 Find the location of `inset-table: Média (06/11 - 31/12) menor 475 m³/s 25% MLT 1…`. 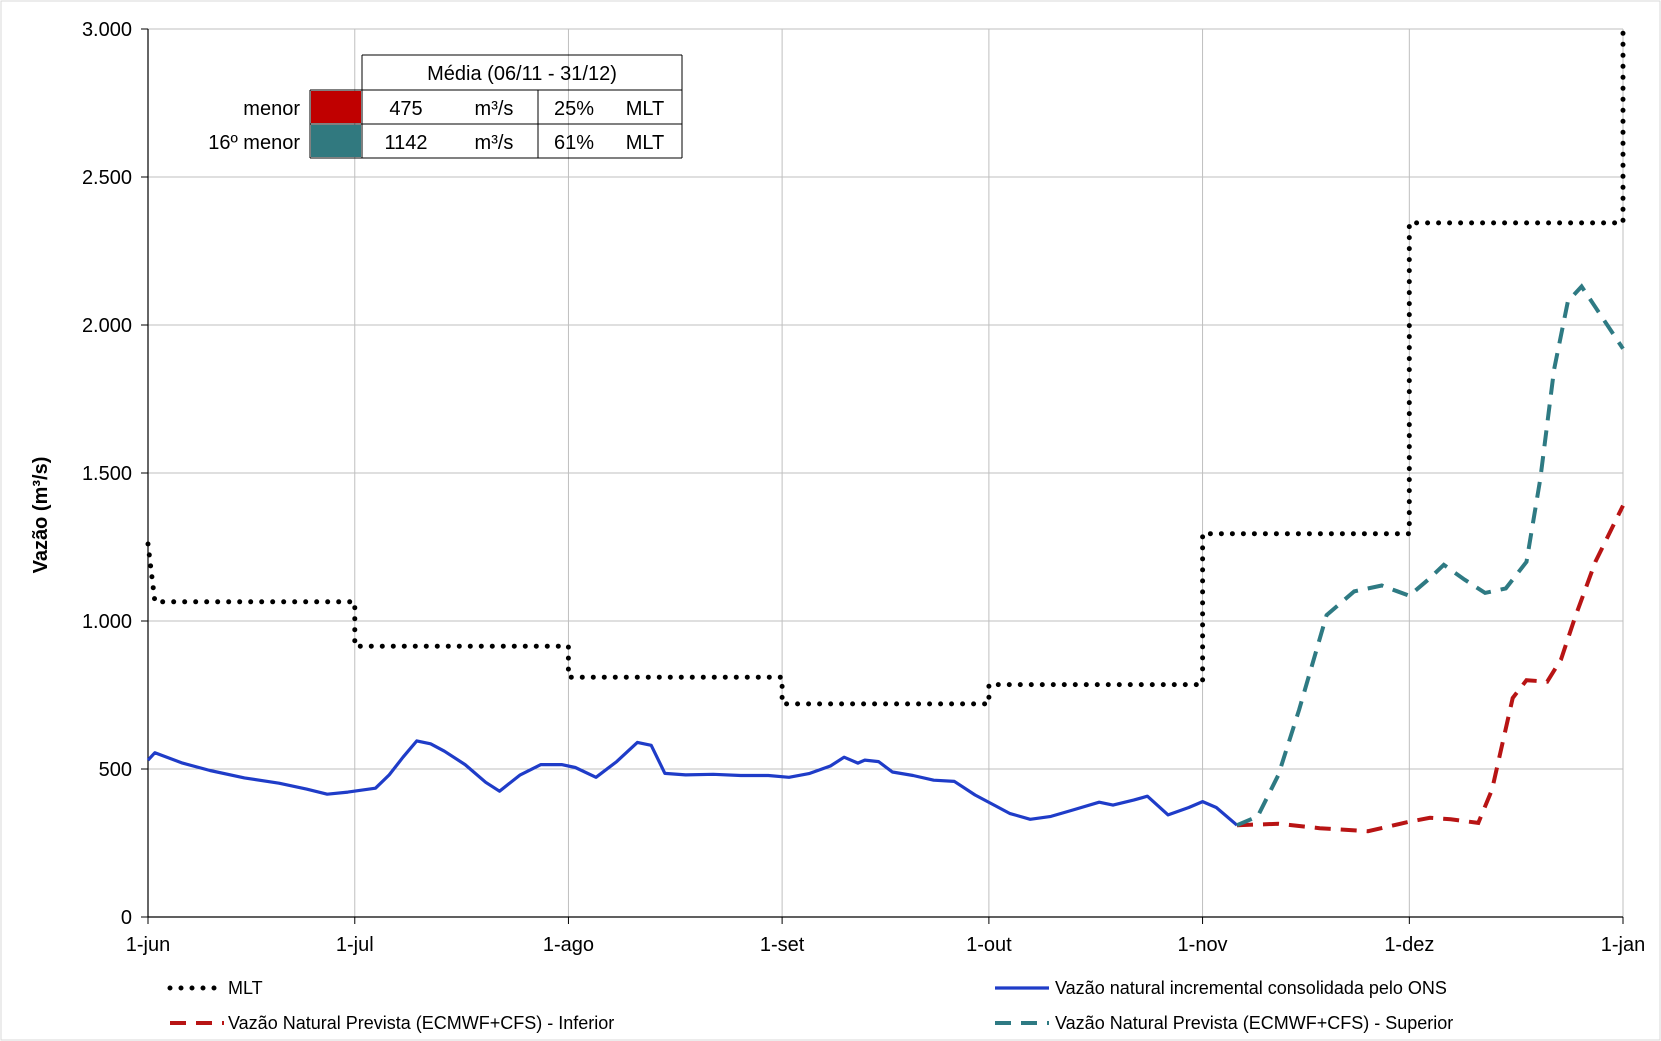

inset-table: Média (06/11 - 31/12) menor 475 m³/s 25% MLT 1… is located at coordinates (445, 106).